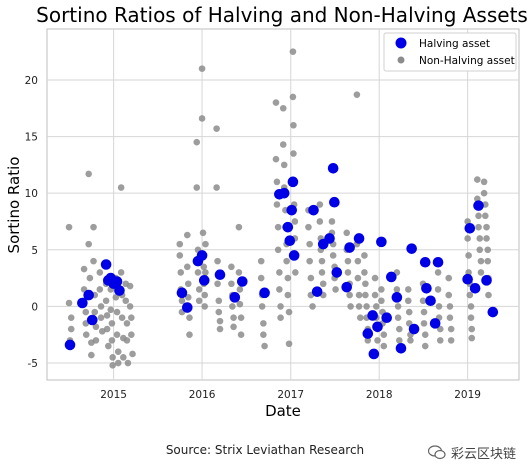  What do you see at coordinates (265, 450) in the screenshot?
I see `source-note: Source: Strix Leviathan Research` at bounding box center [265, 450].